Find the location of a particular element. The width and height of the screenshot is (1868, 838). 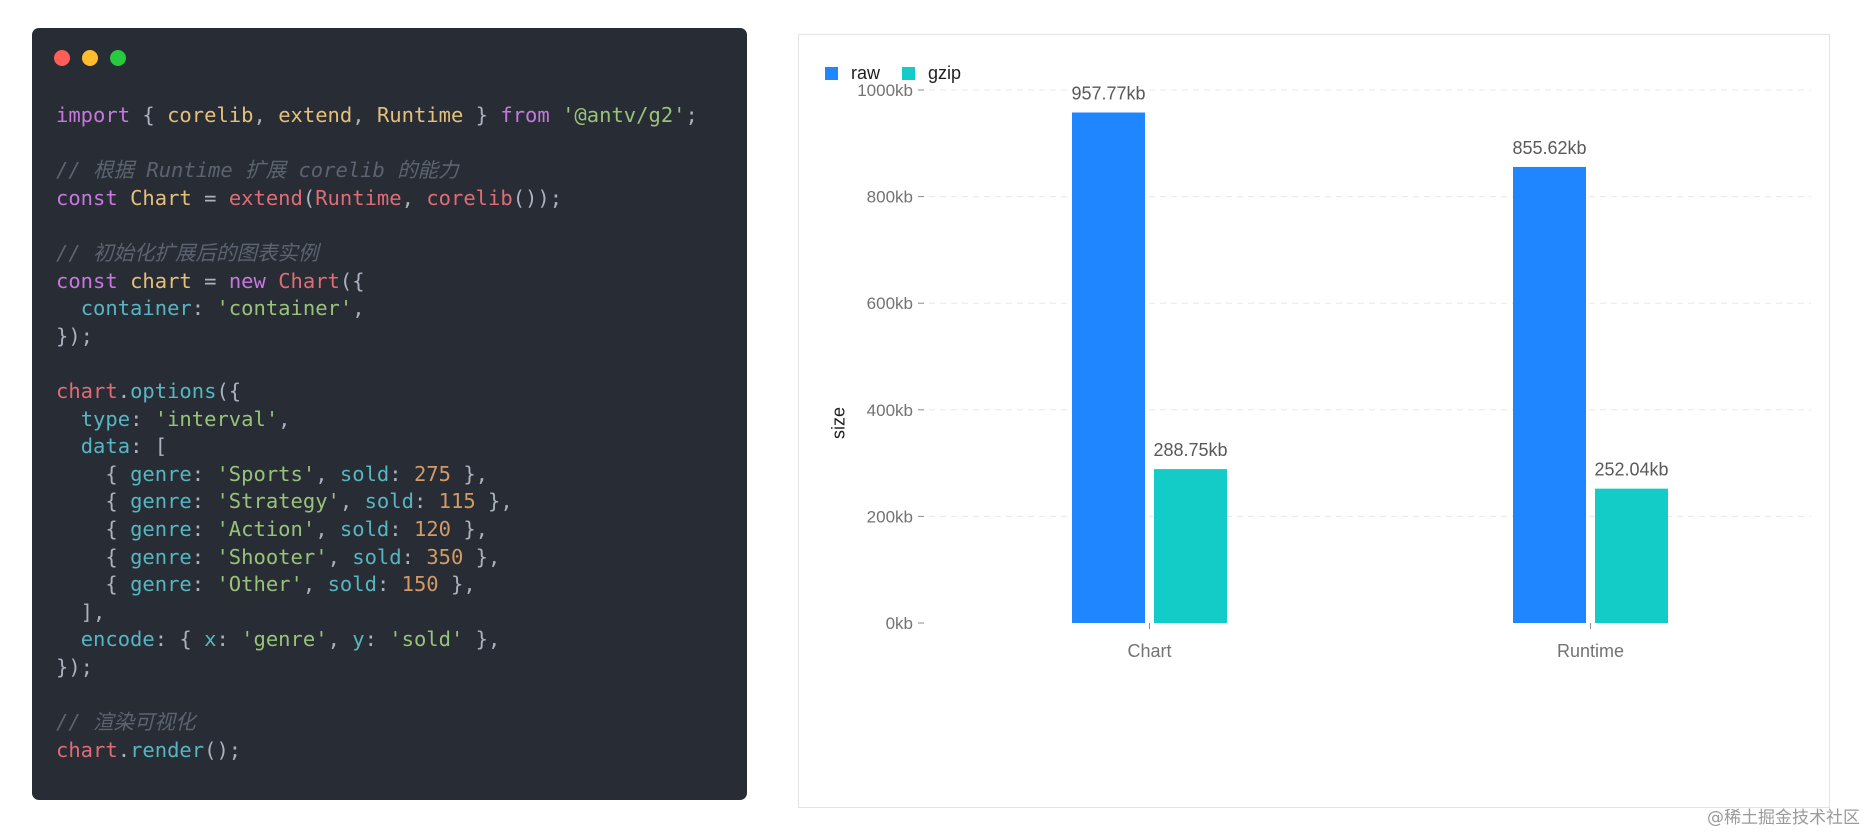

code-token: }); is located at coordinates (75, 335).